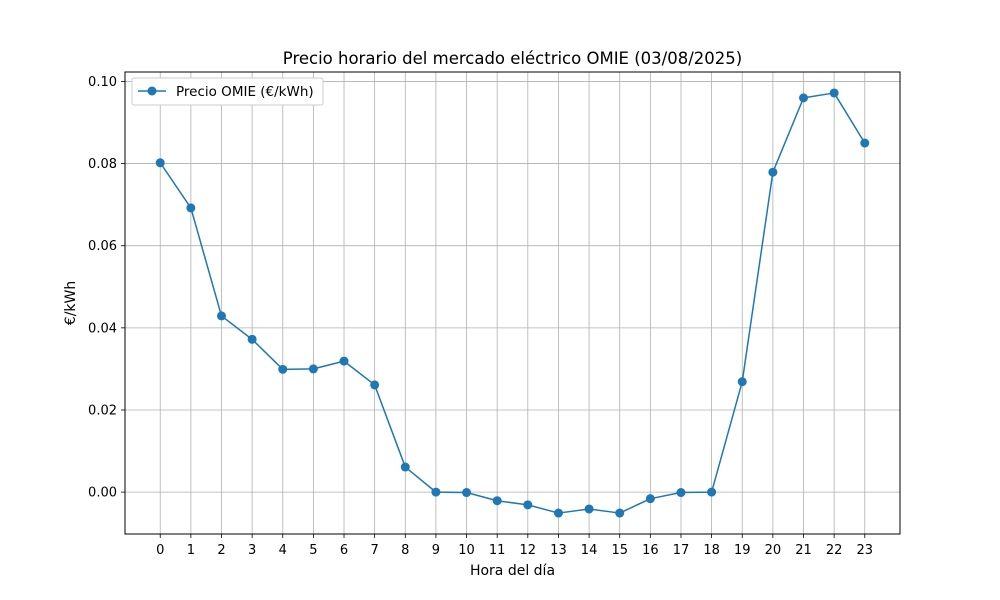 This screenshot has height=600, width=1000. I want to click on legend-box, so click(227, 91).